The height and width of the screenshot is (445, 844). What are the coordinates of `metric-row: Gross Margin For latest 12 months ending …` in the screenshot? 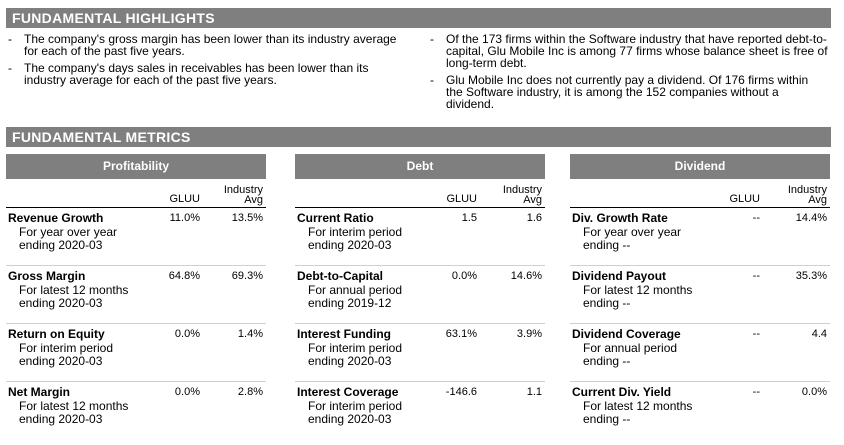 It's located at (136, 295).